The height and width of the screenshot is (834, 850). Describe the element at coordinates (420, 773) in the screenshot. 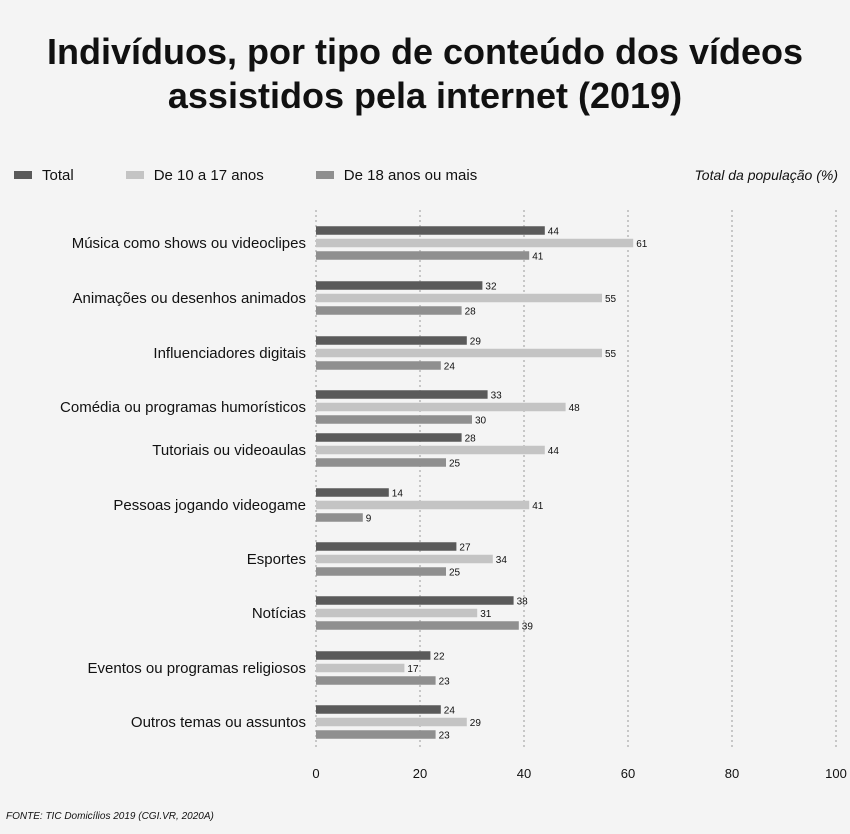

I see `x-tick-label-20: 20` at that location.